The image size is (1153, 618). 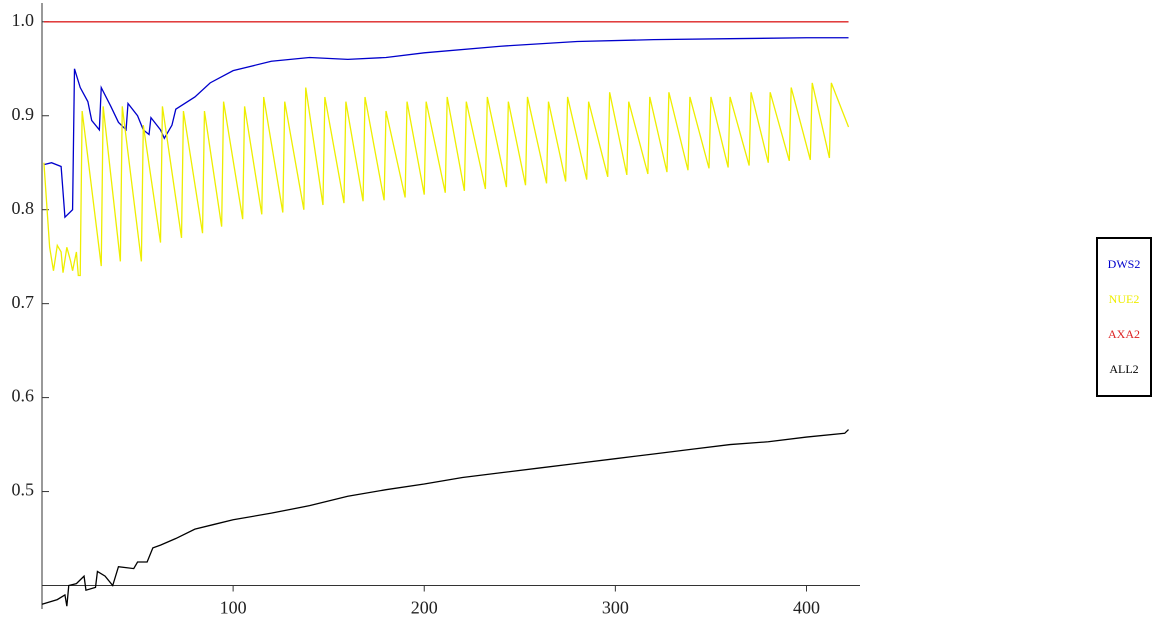 What do you see at coordinates (23, 490) in the screenshot?
I see `y-tick-label: 0.5` at bounding box center [23, 490].